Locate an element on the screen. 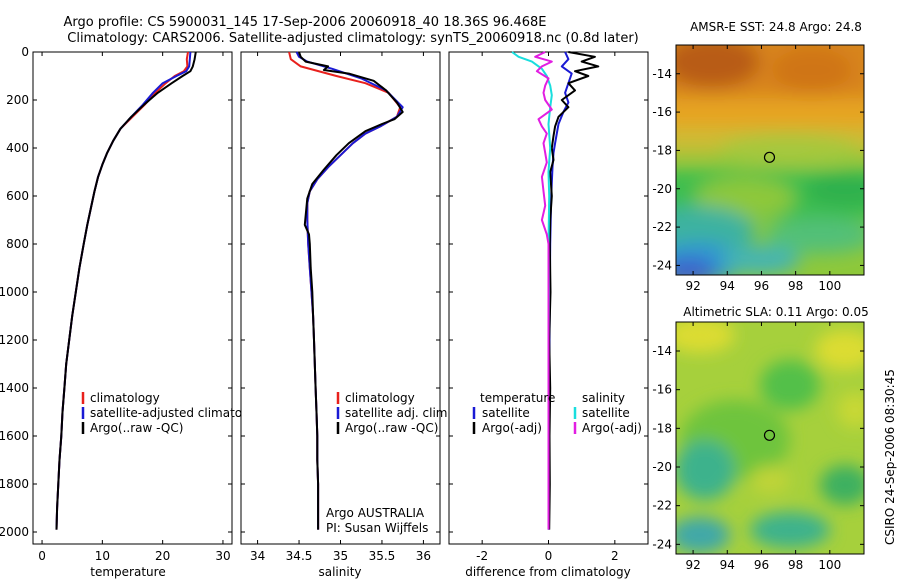 Image resolution: width=900 pixels, height=580 pixels. sst-map-title: AMSR-E SST: 24.8 Argo: 24.8 is located at coordinates (776, 27).